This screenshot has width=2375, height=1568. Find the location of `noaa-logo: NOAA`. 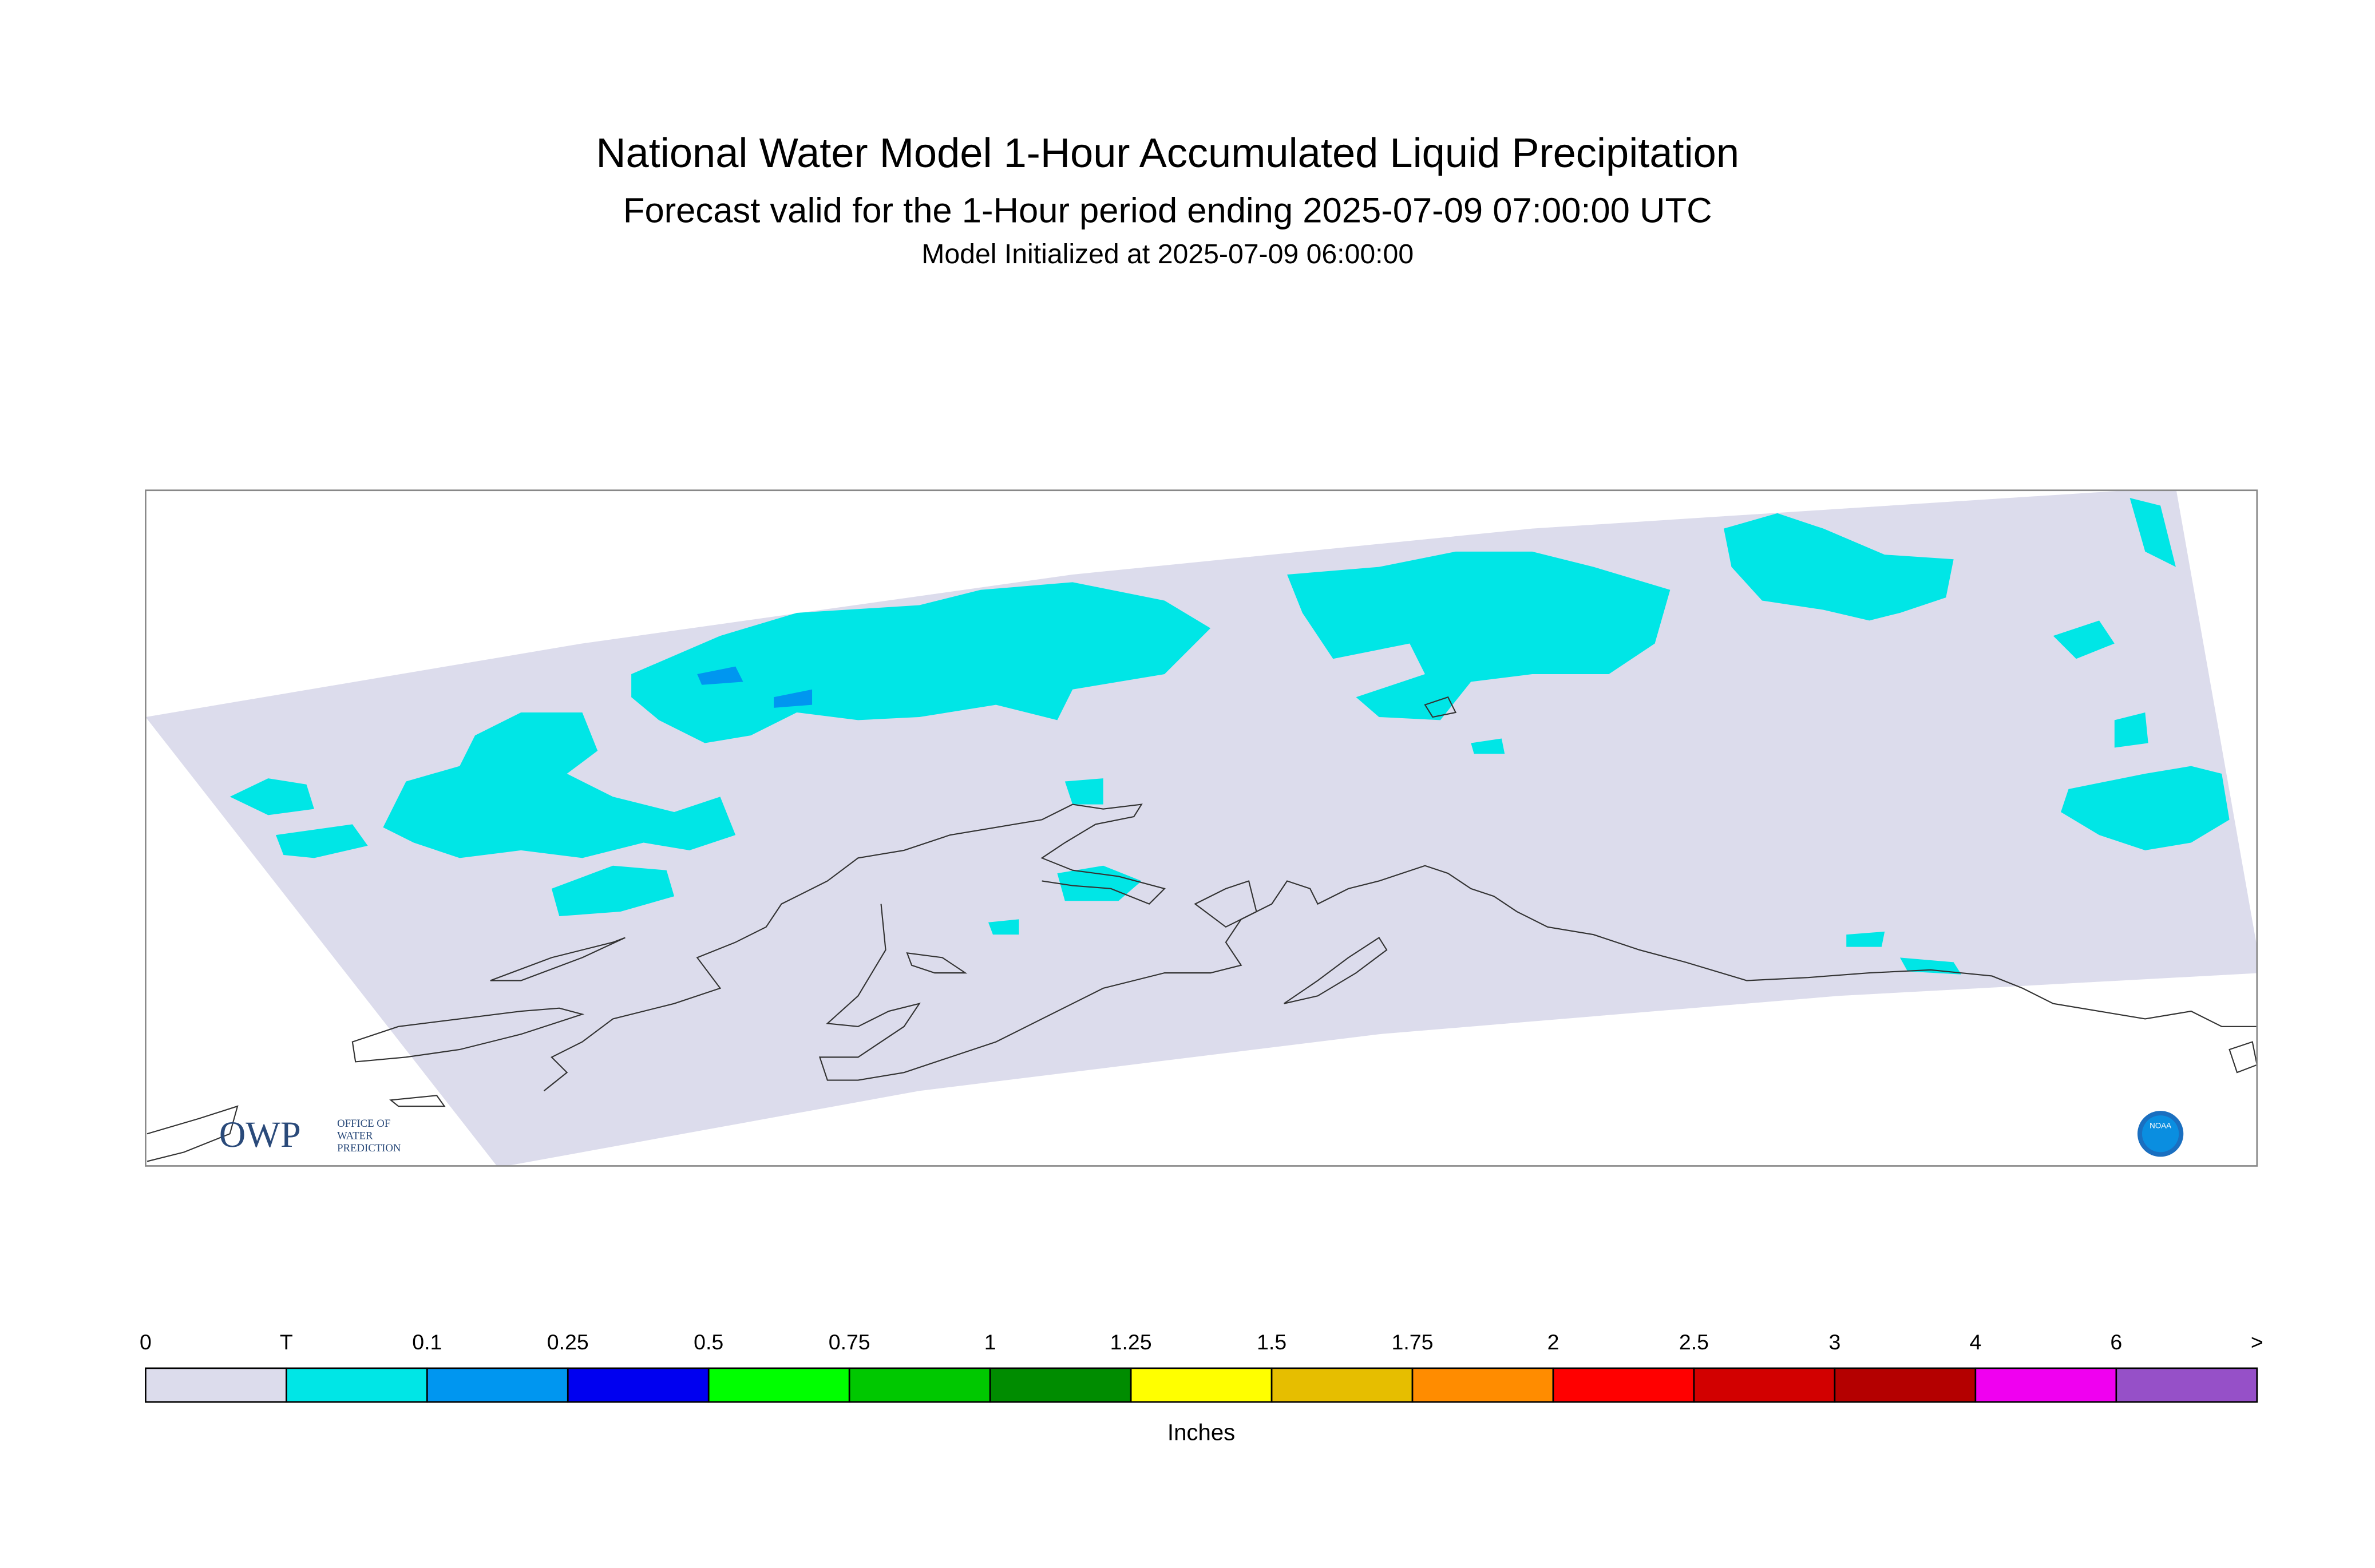

noaa-logo: NOAA is located at coordinates (2161, 1134).